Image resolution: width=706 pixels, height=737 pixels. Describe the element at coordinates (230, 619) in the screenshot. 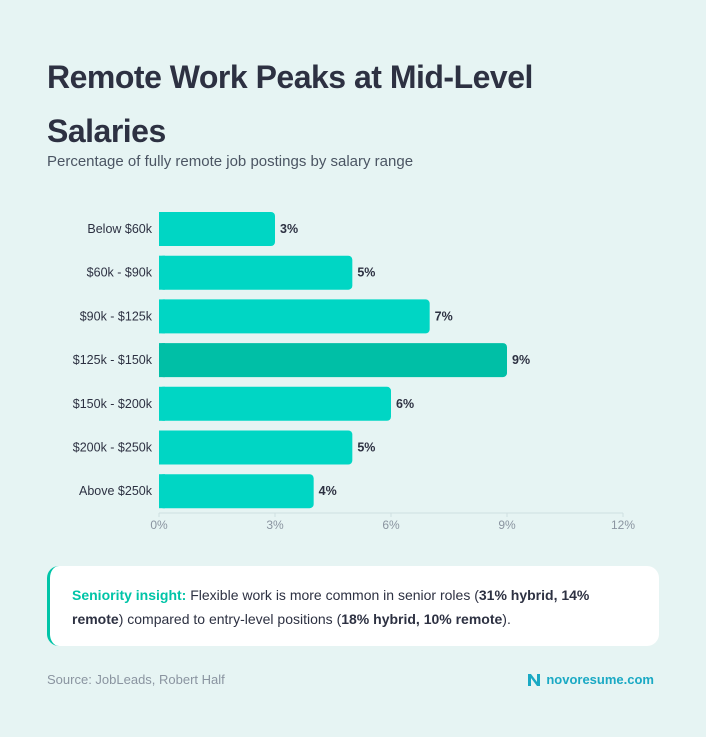

I see `insight-text: ) compared to entry-level positions (` at that location.